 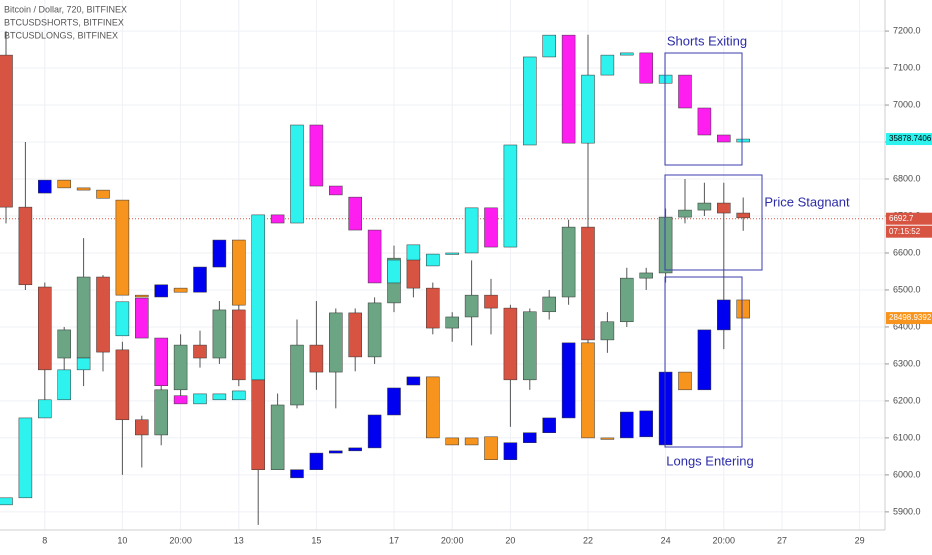 What do you see at coordinates (907, 326) in the screenshot?
I see `y-tick-label: 6400.0` at bounding box center [907, 326].